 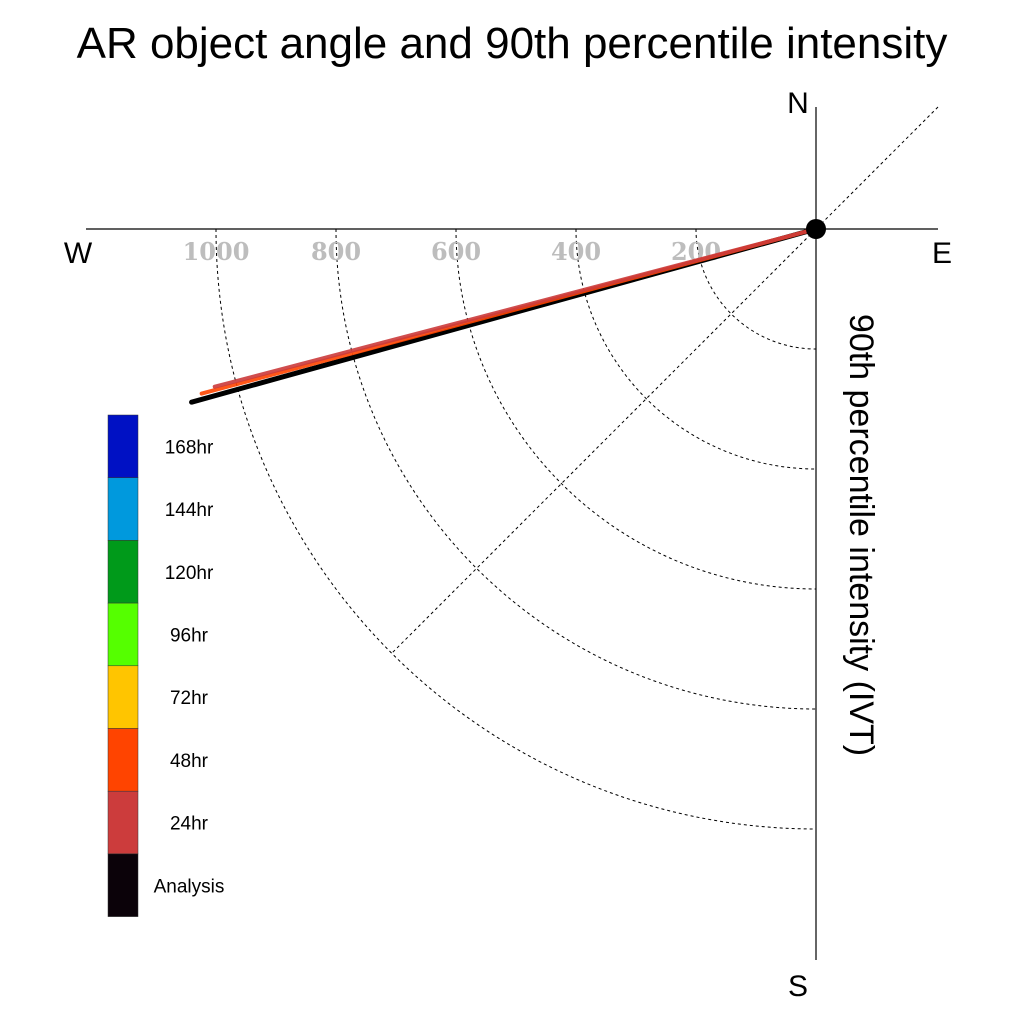 What do you see at coordinates (123, 697) in the screenshot?
I see `legend-swatch-72hr` at bounding box center [123, 697].